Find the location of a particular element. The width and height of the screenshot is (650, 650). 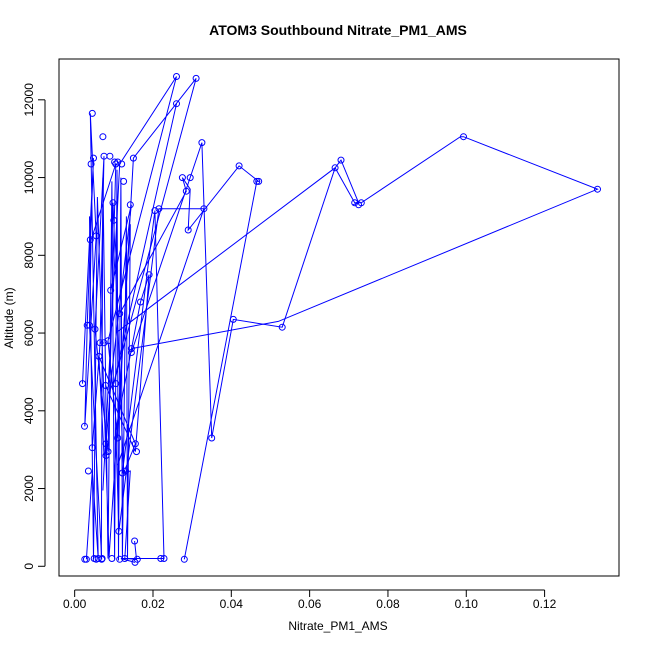

x-tick-label: 0.12 is located at coordinates (545, 604).